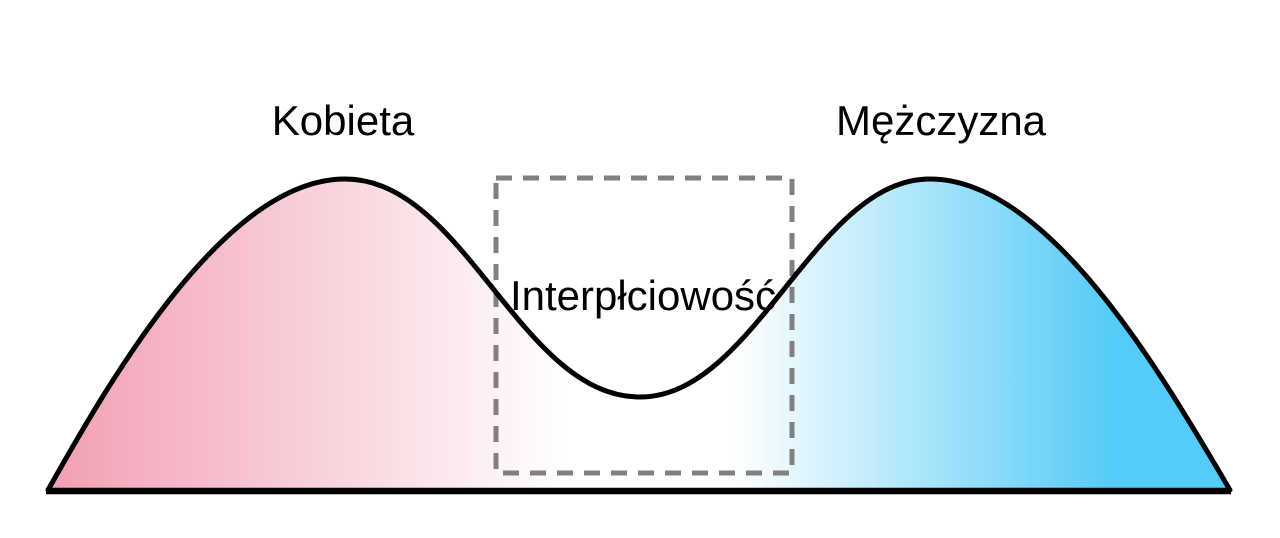 The image size is (1280, 538). Describe the element at coordinates (644, 325) in the screenshot. I see `intersex-region-box` at that location.